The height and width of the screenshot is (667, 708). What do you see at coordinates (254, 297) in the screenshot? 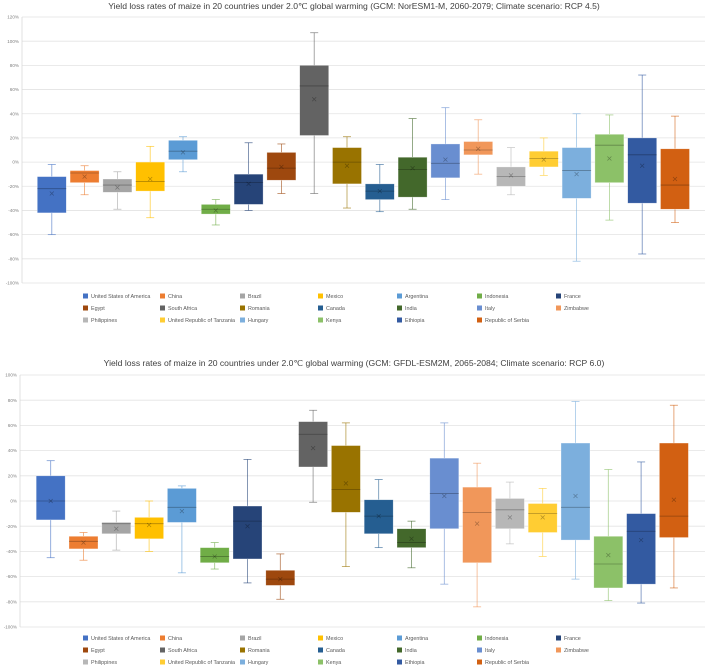
I see `legend-label: Brazil` at bounding box center [254, 297].